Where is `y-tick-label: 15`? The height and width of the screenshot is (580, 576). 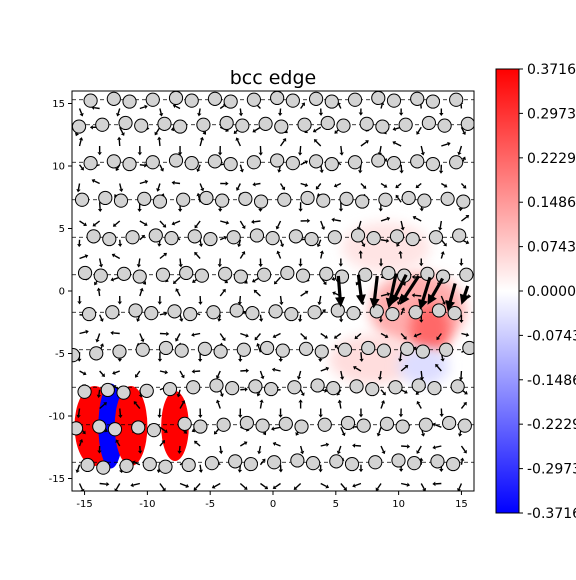
y-tick-label: 15 is located at coordinates (58, 104).